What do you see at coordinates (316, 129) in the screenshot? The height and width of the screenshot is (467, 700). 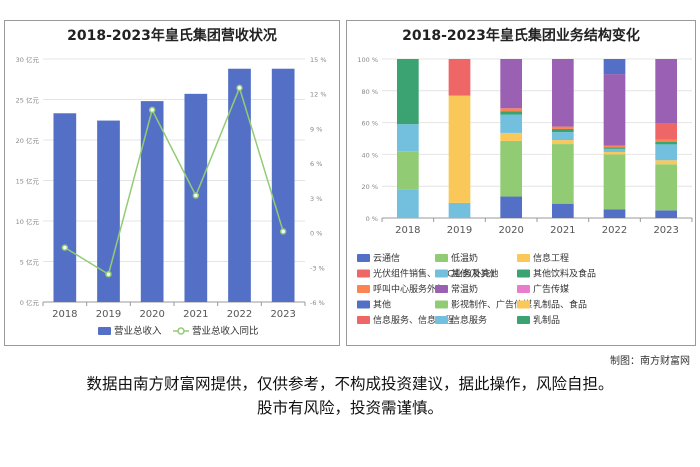 I see `y2-tick-label: 9 %` at bounding box center [316, 129].